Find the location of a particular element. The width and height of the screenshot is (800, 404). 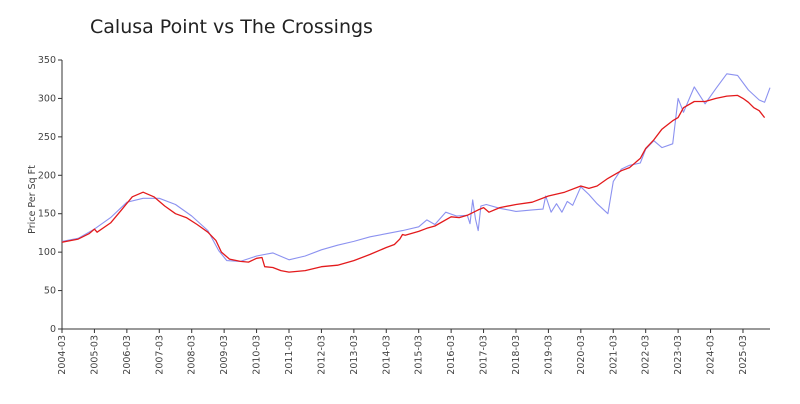

x-tick-label: 2022-03 is located at coordinates (646, 355).